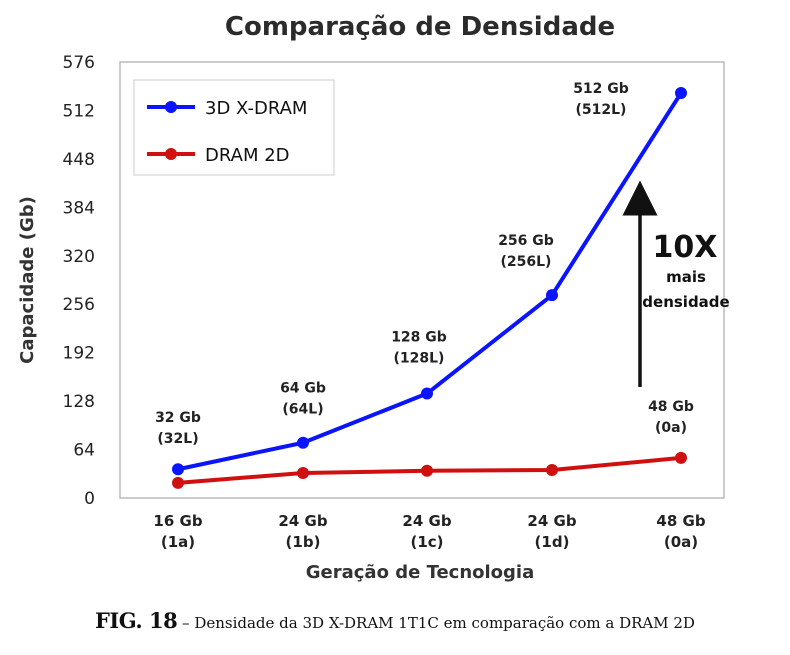 This screenshot has width=790, height=655. What do you see at coordinates (302, 410) in the screenshot?
I see `data-label: (64L)` at bounding box center [302, 410].